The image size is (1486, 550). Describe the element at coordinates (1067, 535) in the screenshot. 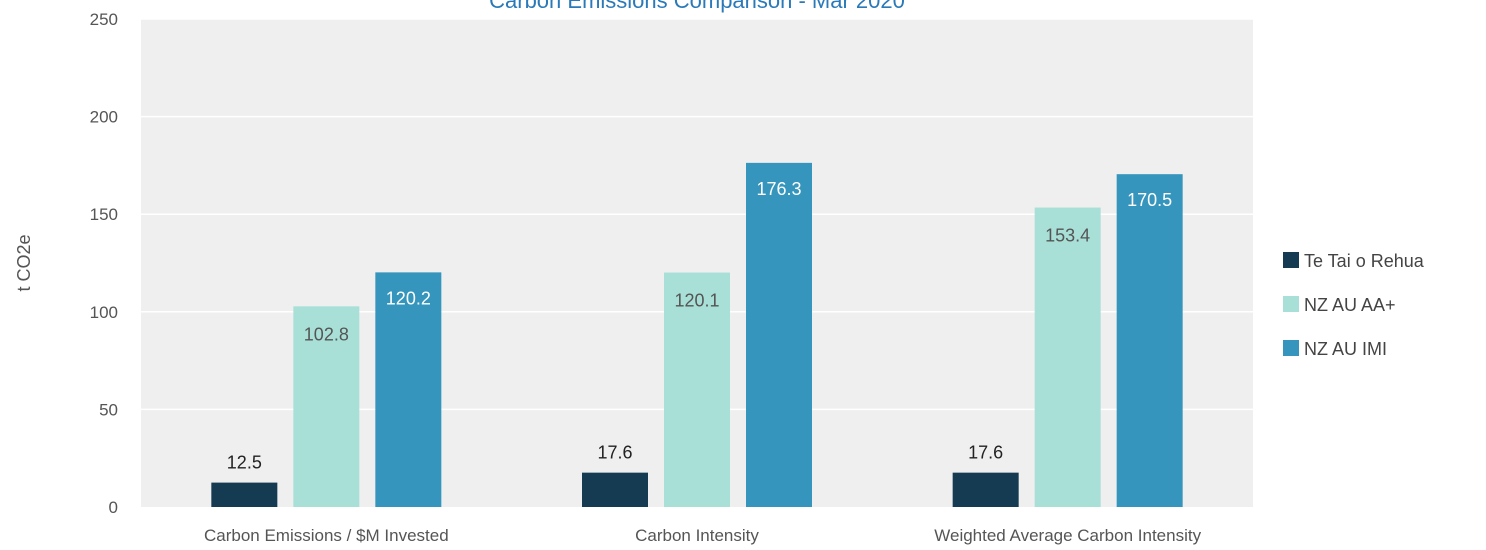

I see `x-category-label: Weighted Average Carbon Intensity` at that location.